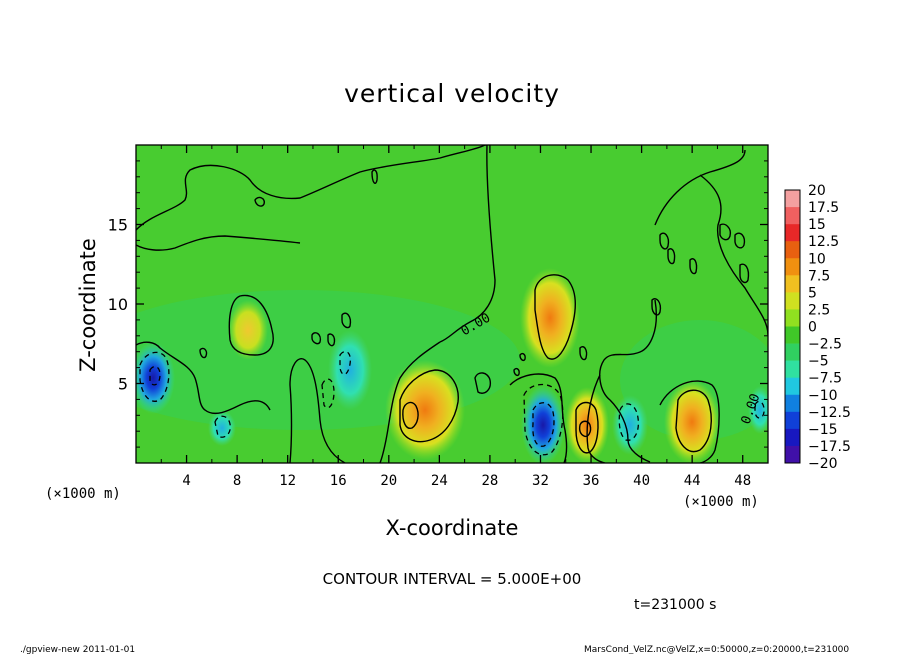 The width and height of the screenshot is (904, 654). What do you see at coordinates (83, 494) in the screenshot?
I see `x-axis-unit: (×1000 m)` at bounding box center [83, 494].